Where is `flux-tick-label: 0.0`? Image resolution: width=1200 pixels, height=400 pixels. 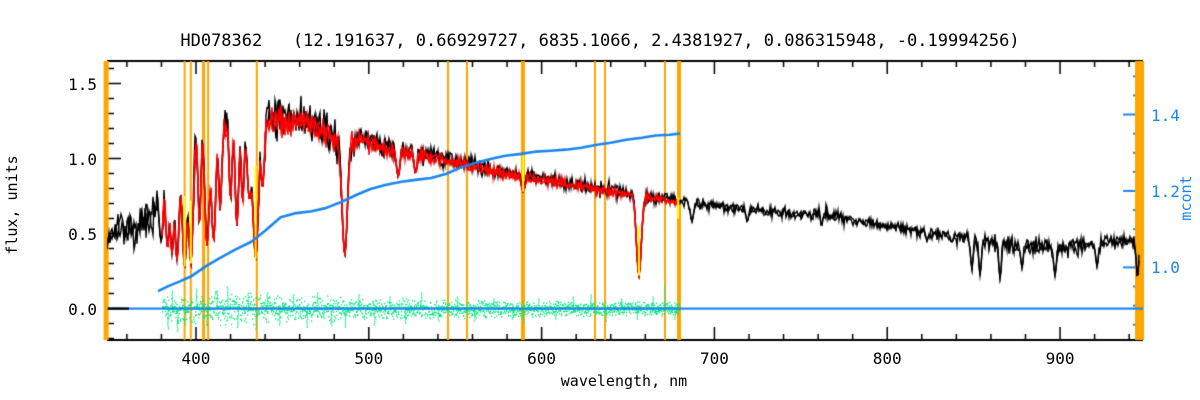
flux-tick-label: 0.0 is located at coordinates (82, 309).